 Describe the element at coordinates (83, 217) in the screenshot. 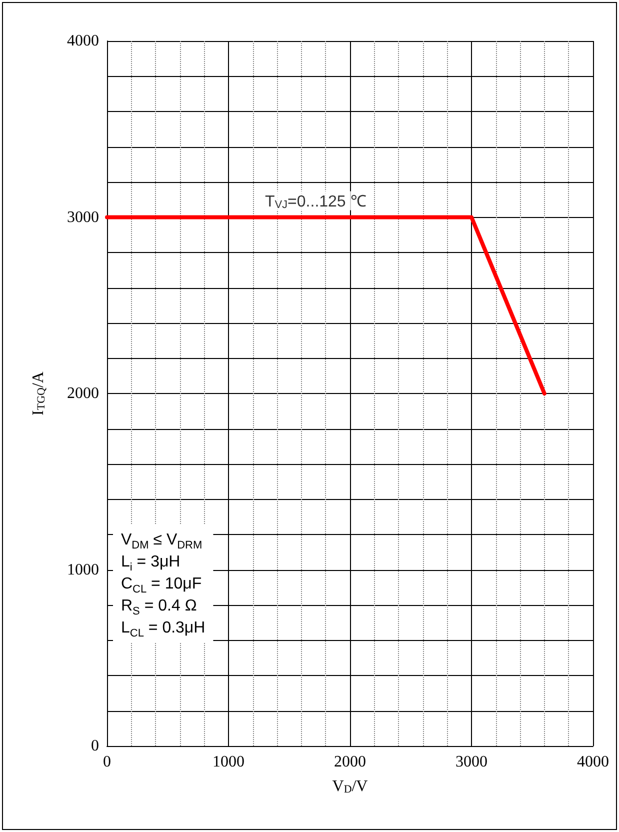

I see `y-tick-label: 3000` at that location.